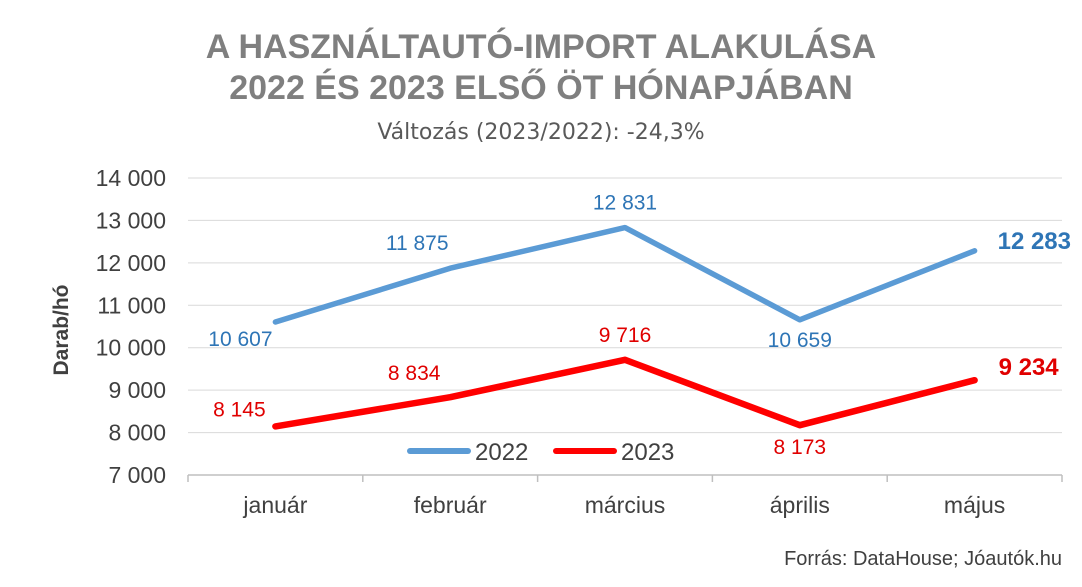 This screenshot has height=587, width=1082. I want to click on legend-label-2023: 2023, so click(647, 452).